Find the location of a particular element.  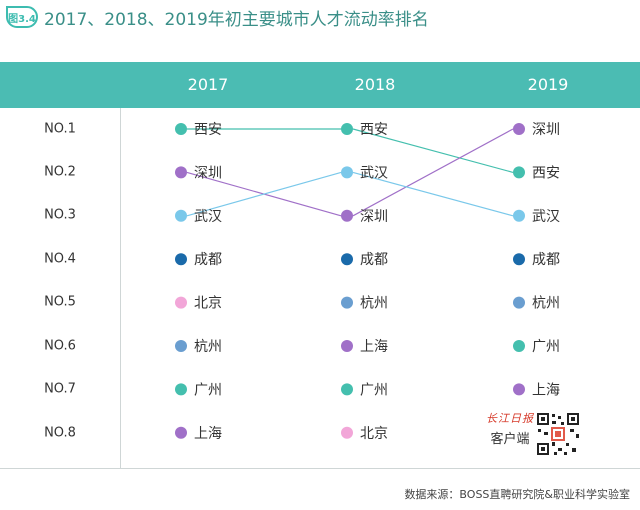

city-label-2017-rank-4: 成都 is located at coordinates (208, 260).